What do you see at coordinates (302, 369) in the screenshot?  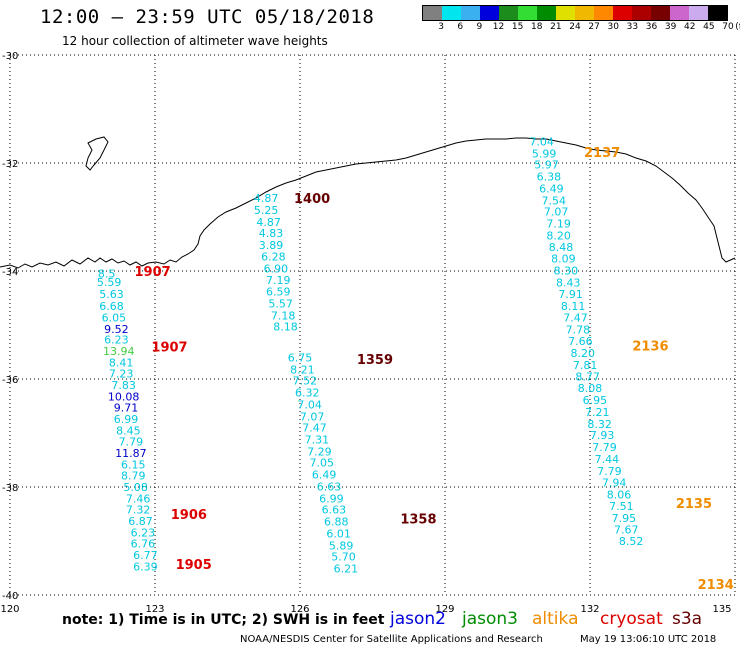 I see `wave-height-value: 8.21` at bounding box center [302, 369].